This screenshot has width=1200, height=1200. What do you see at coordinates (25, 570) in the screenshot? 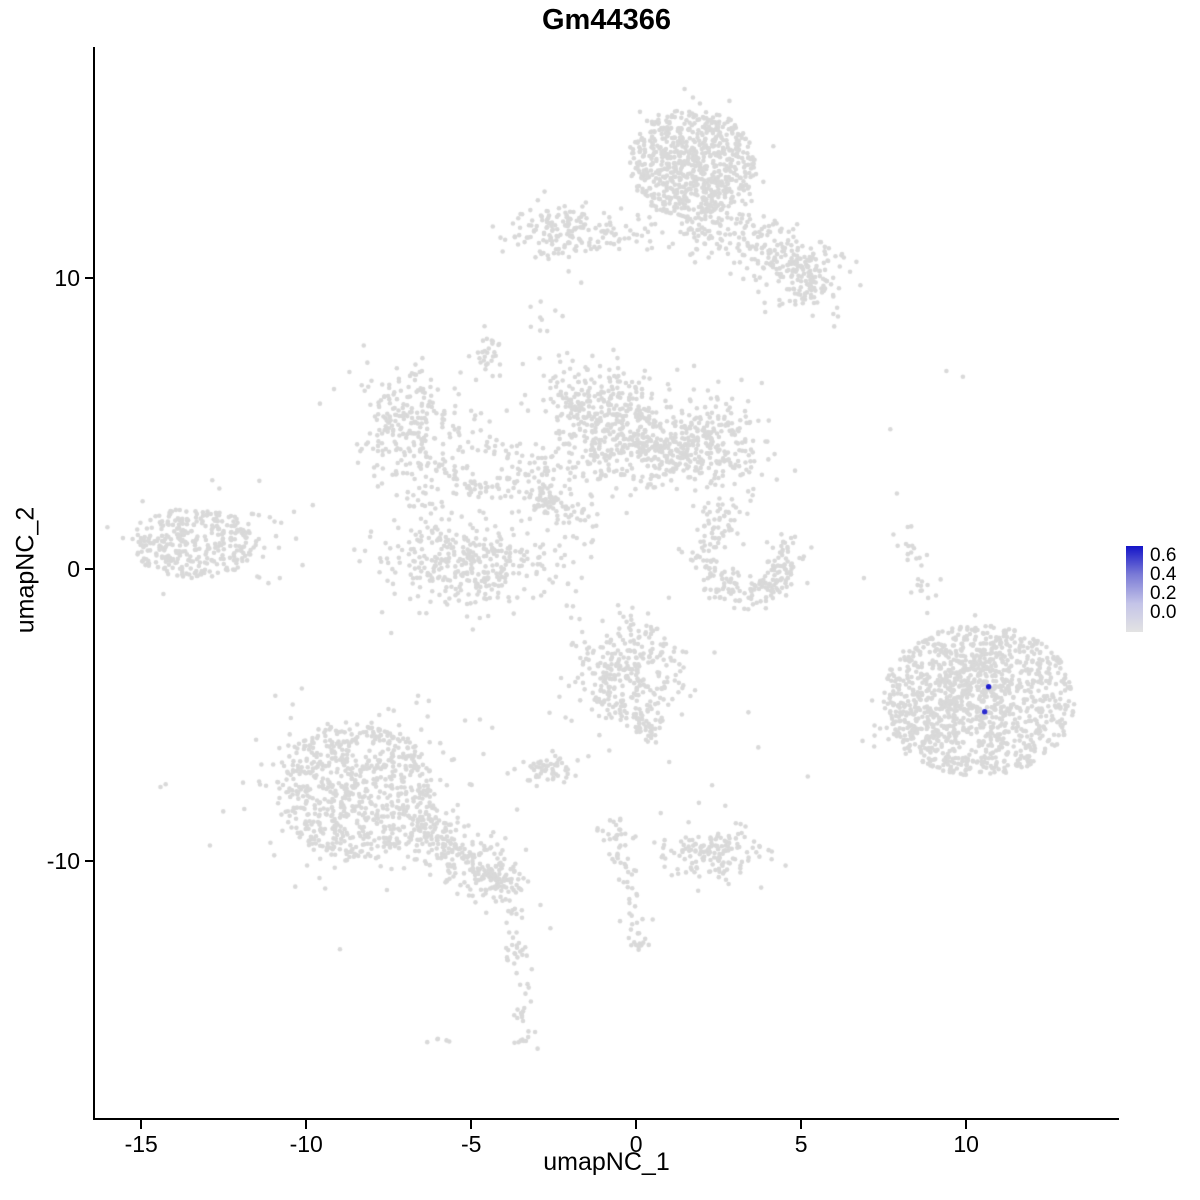
I see `y-axis-label: umapNC_2` at bounding box center [25, 570].